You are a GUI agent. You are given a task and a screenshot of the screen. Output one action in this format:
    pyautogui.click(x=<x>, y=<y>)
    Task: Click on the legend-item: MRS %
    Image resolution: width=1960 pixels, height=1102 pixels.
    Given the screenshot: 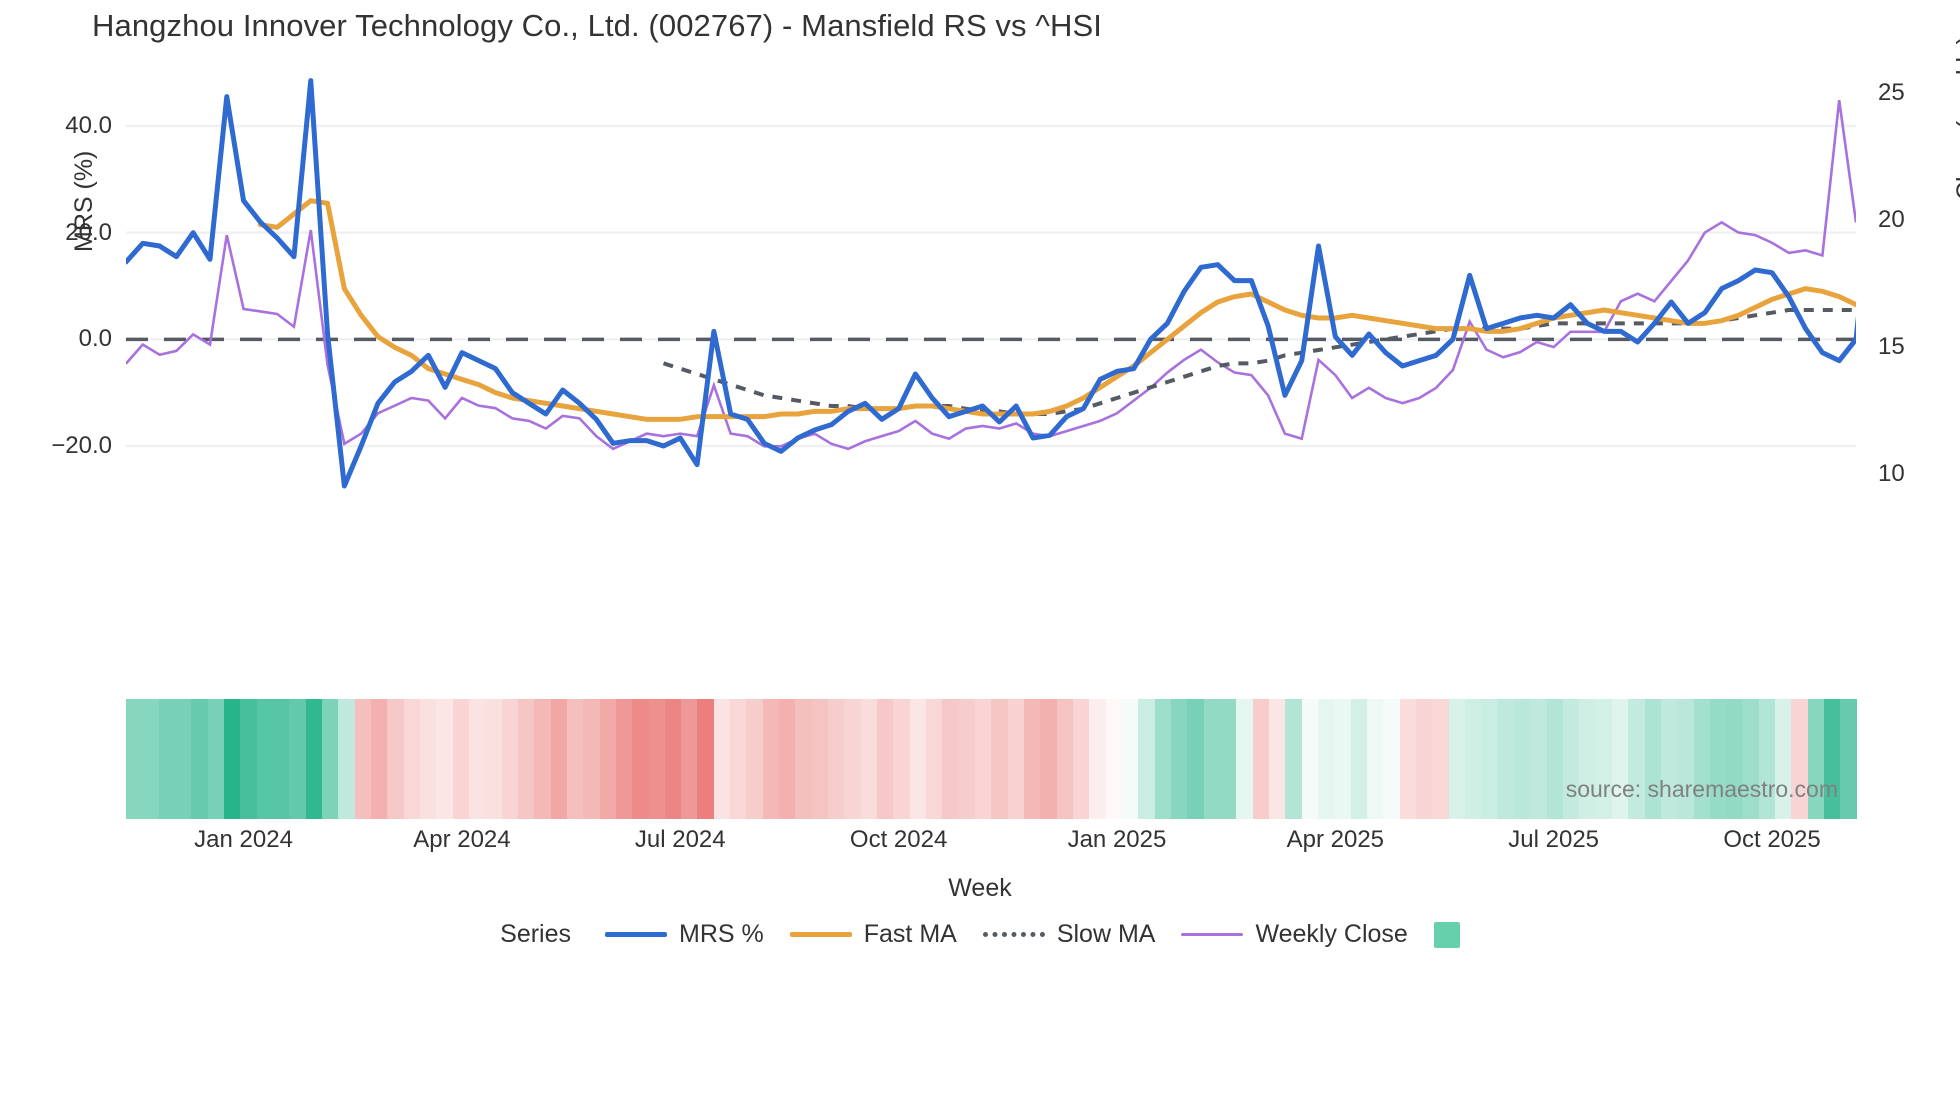 What is the action you would take?
    pyautogui.click(x=684, y=934)
    